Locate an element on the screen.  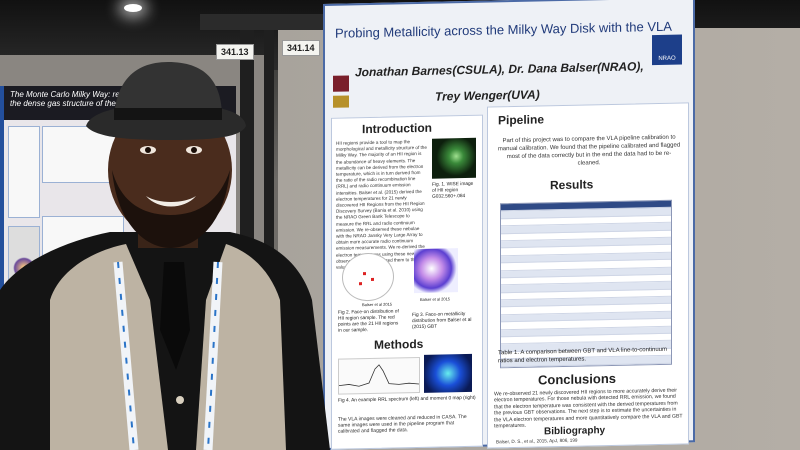
neighbour-title-line2: the dense gas structure of the Galaxy w is located at coordinates (80, 103).